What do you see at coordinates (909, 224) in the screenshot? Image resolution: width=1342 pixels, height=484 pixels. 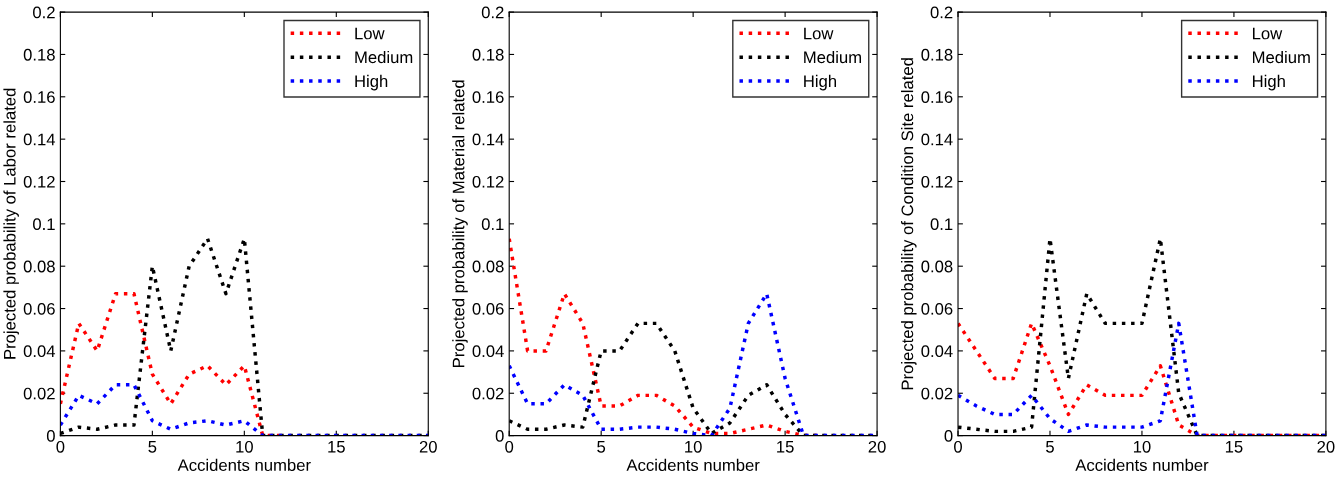 I see `y-axis-title: Projected probability of Condition Site related` at bounding box center [909, 224].